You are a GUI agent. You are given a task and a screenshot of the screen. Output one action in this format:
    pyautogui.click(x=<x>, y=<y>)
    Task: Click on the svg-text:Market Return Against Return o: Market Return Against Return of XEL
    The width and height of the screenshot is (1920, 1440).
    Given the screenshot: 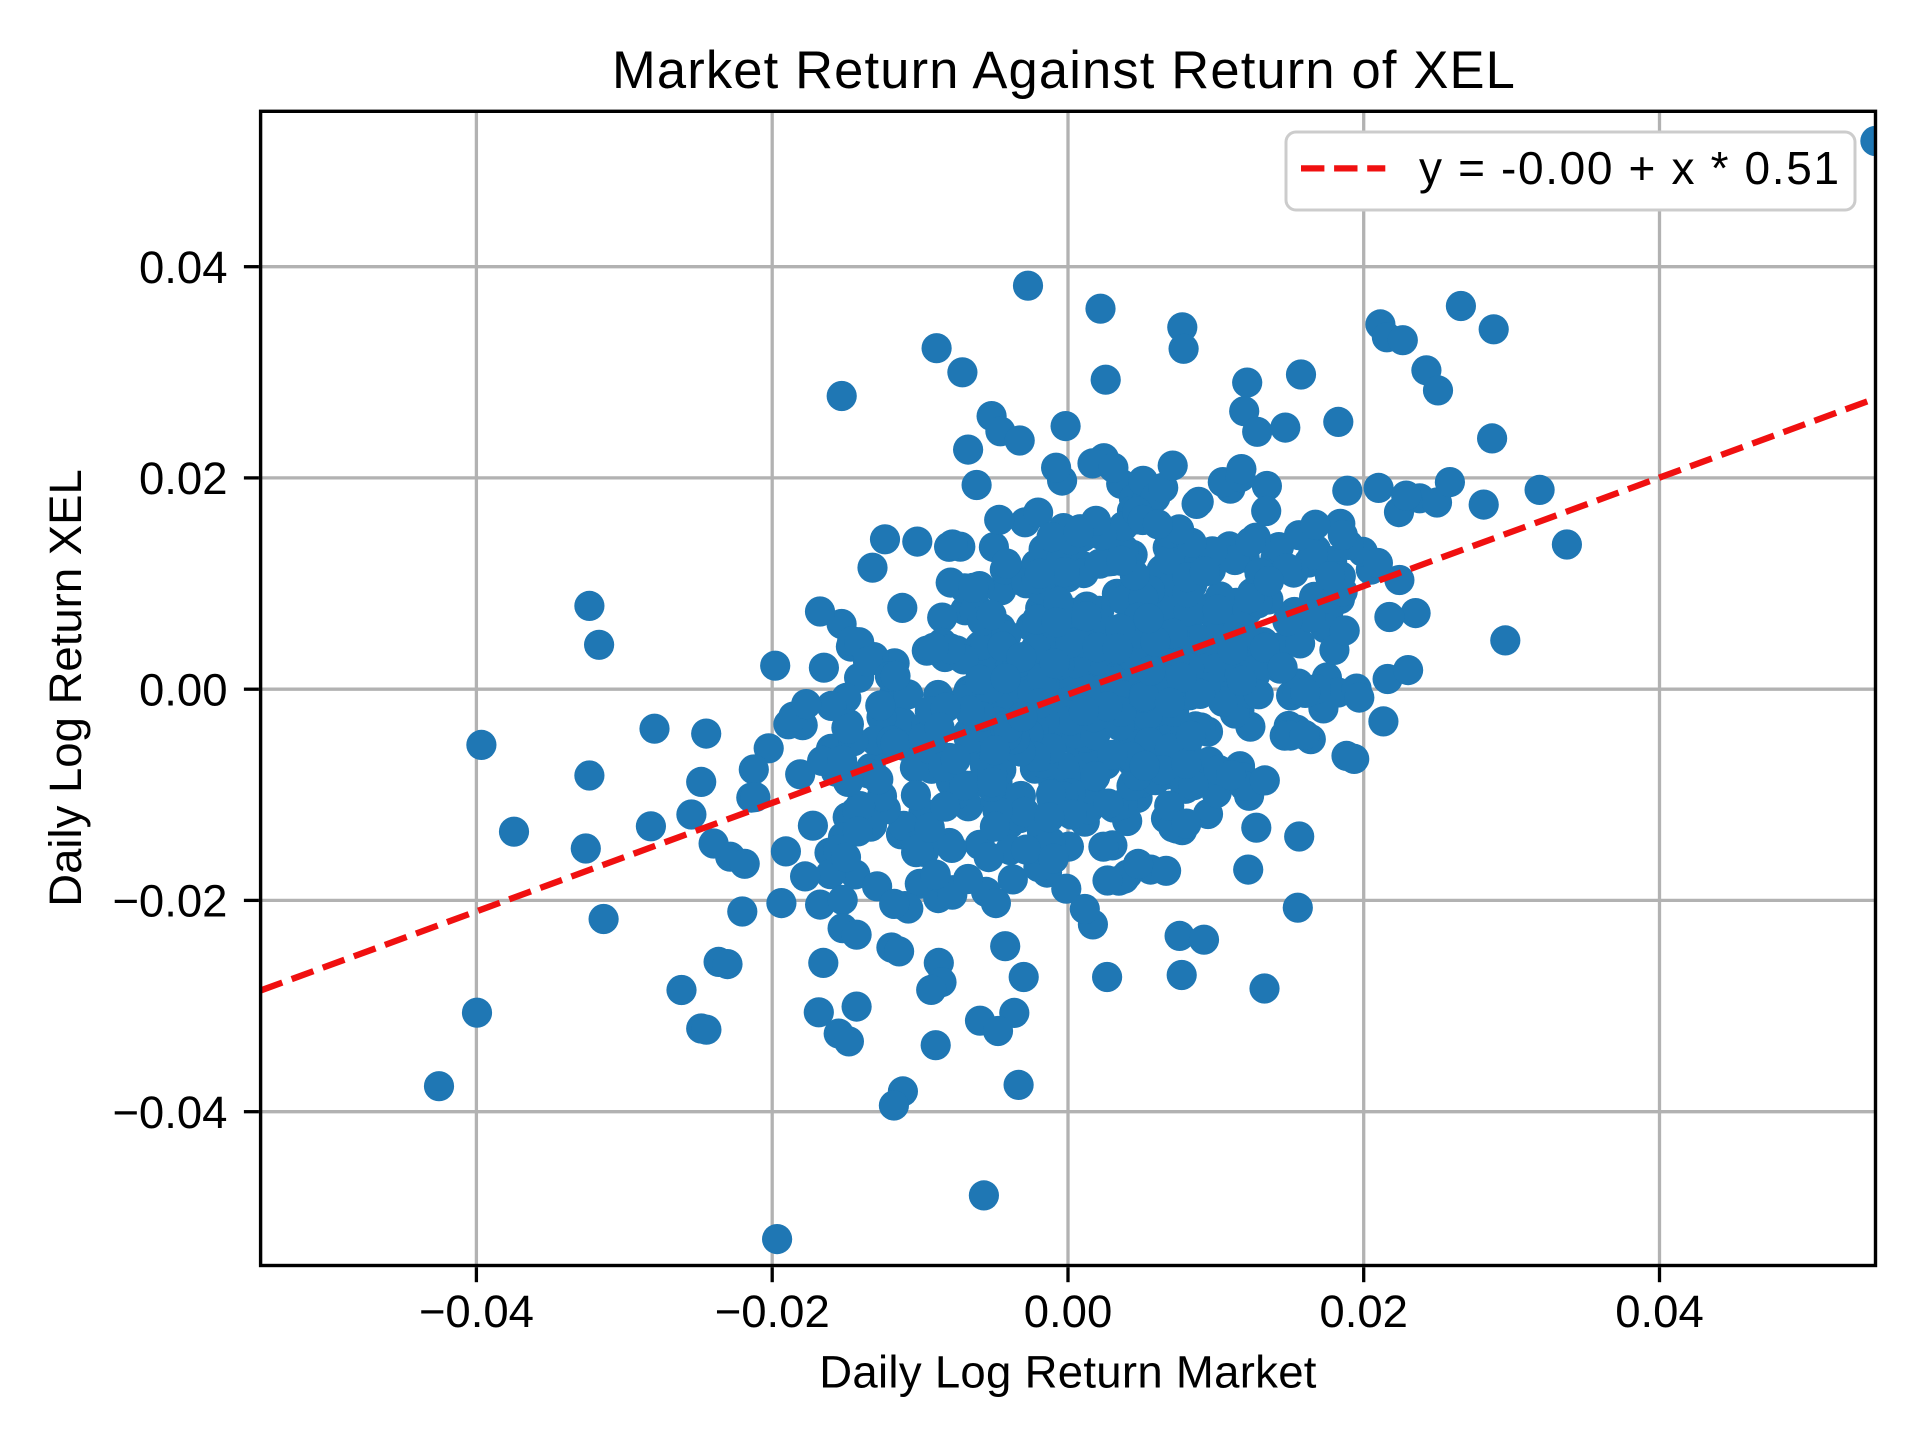 What is the action you would take?
    pyautogui.click(x=1064, y=70)
    